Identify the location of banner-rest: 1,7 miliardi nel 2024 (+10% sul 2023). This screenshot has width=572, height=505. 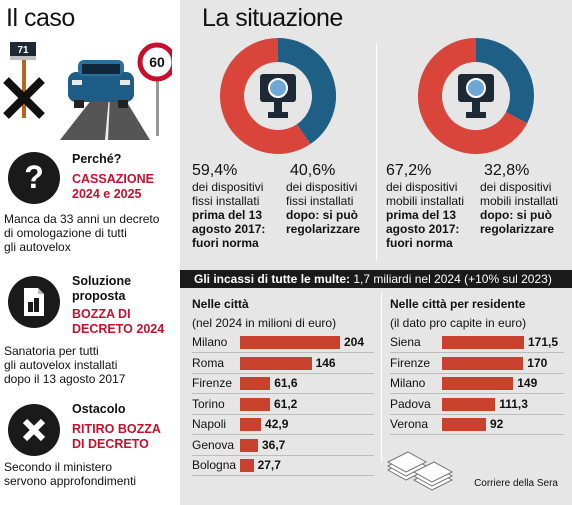
(452, 279).